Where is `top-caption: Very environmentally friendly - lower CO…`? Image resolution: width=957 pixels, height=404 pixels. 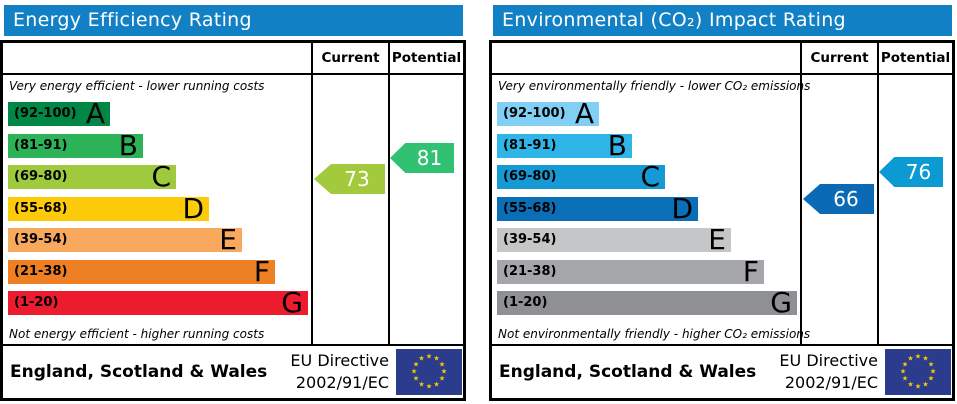
top-caption: Very environmentally friendly - lower CO… is located at coordinates (654, 86).